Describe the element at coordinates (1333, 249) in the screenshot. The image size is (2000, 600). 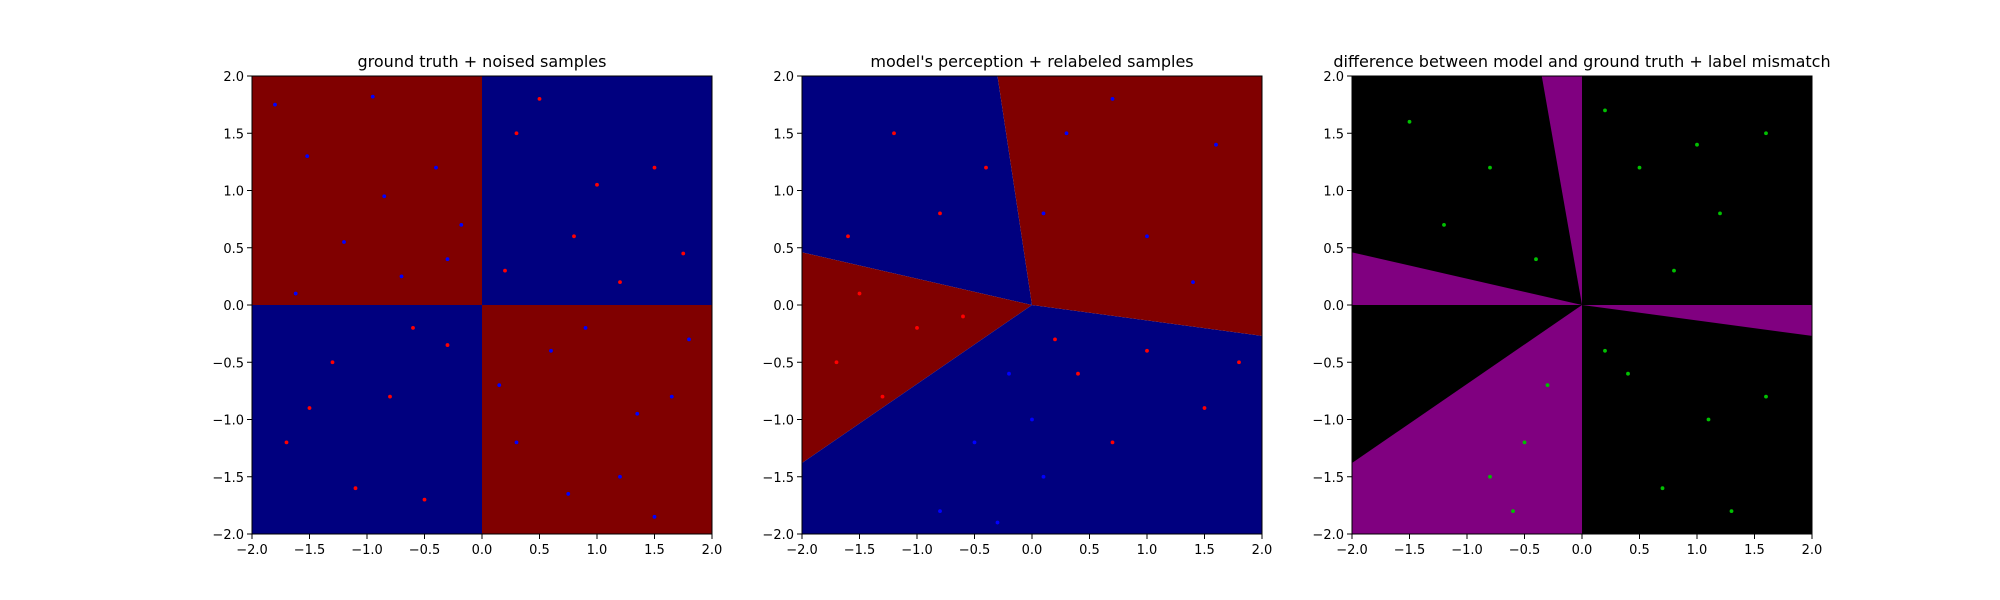
I see `c3-ytick-label-5: 0.5` at that location.